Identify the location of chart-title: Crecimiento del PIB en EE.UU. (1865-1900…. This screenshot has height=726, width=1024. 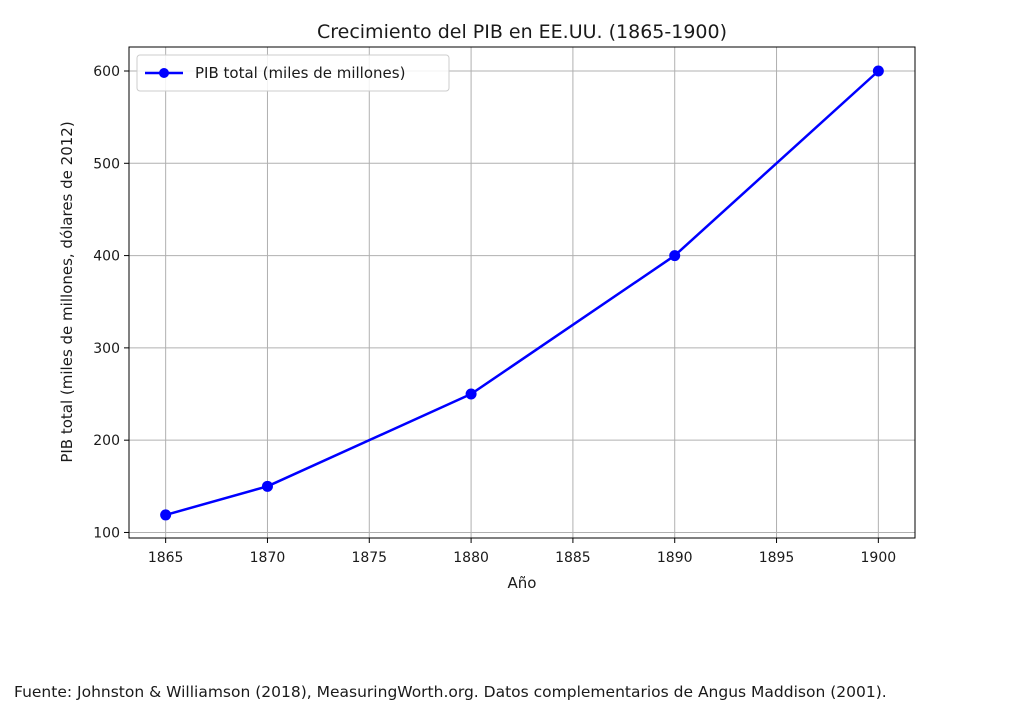
(522, 32).